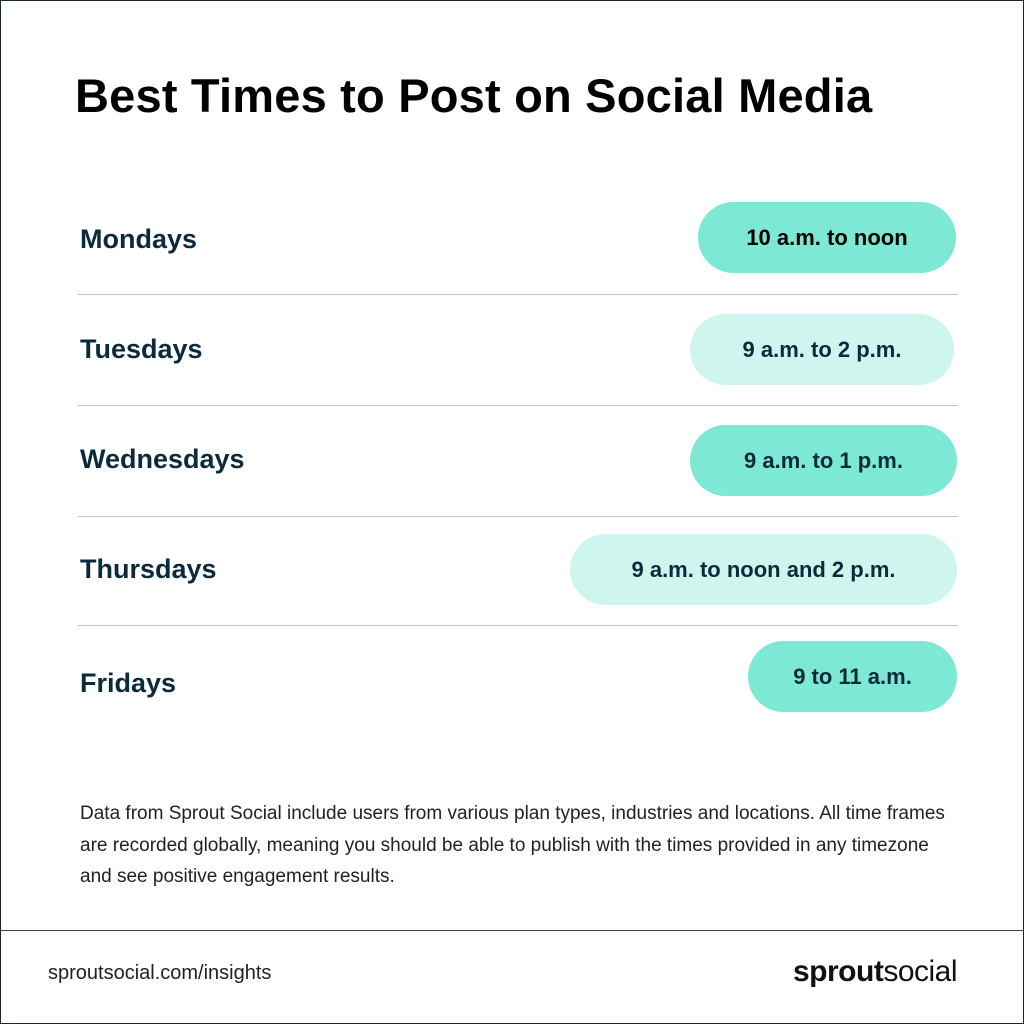 This screenshot has height=1024, width=1024. I want to click on time-pill-tuesday: 9 a.m. to 2 p.m., so click(822, 349).